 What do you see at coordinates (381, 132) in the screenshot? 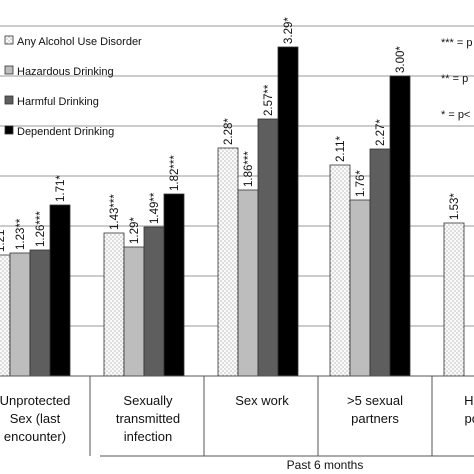
I see `data-label: 2.27*` at bounding box center [381, 132].